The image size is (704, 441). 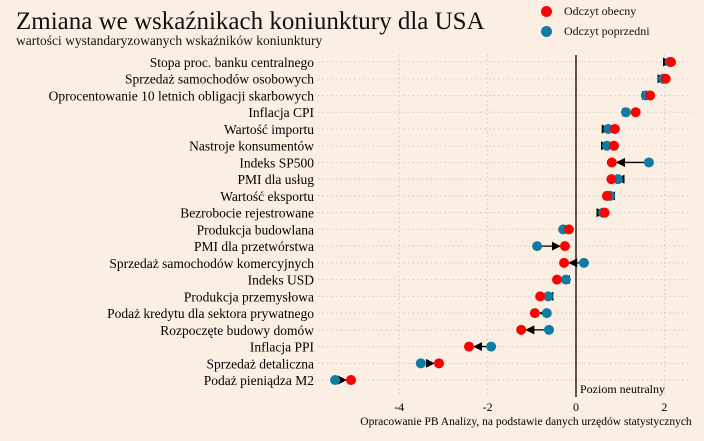 What do you see at coordinates (251, 146) in the screenshot?
I see `category-label: Nastroje konsumentów` at bounding box center [251, 146].